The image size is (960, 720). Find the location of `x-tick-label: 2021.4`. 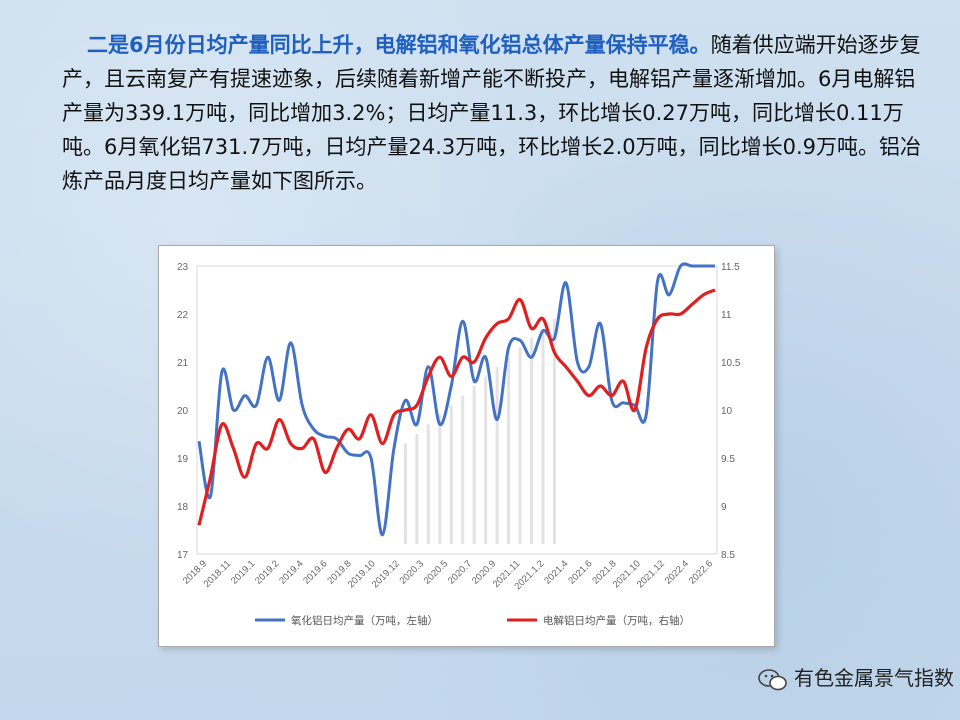

x-tick-label: 2021.4 is located at coordinates (556, 572).